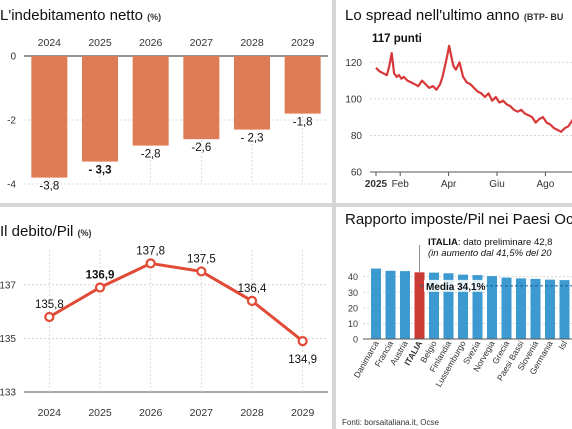 This screenshot has width=572, height=429. What do you see at coordinates (252, 43) in the screenshot?
I see `deficit-category-label: 2028` at bounding box center [252, 43].